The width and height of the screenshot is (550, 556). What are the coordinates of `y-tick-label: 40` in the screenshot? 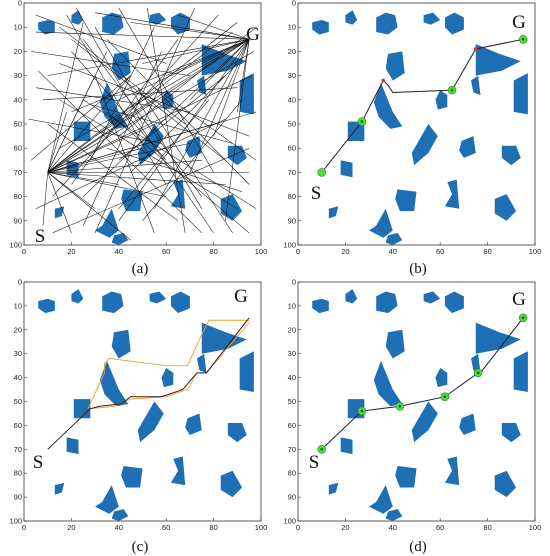 It's located at (18, 99).